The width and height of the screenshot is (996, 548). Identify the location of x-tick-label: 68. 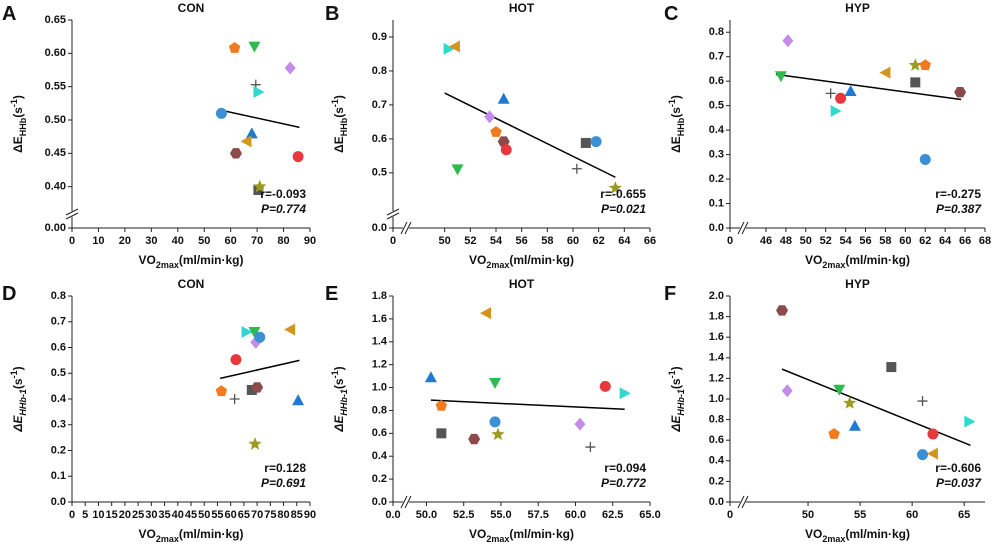
(985, 241).